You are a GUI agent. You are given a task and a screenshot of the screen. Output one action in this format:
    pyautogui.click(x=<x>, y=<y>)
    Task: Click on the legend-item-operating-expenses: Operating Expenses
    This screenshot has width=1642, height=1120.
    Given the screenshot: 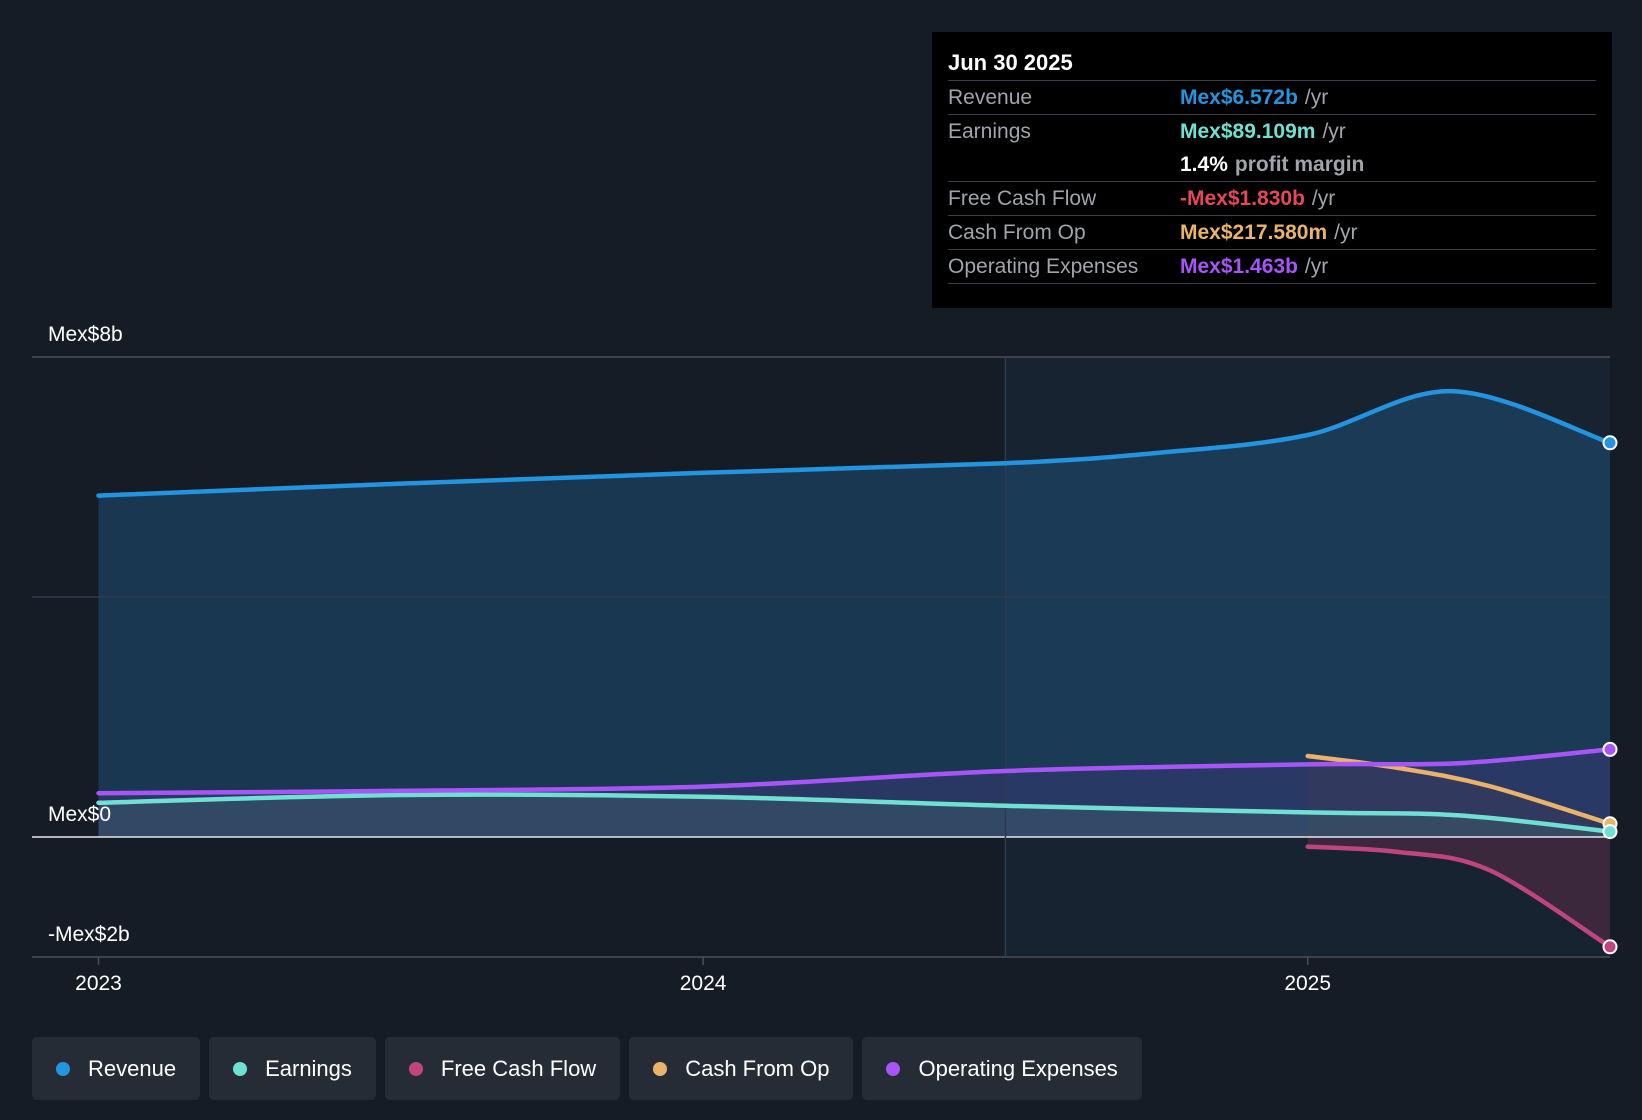 What is the action you would take?
    pyautogui.click(x=1002, y=1068)
    